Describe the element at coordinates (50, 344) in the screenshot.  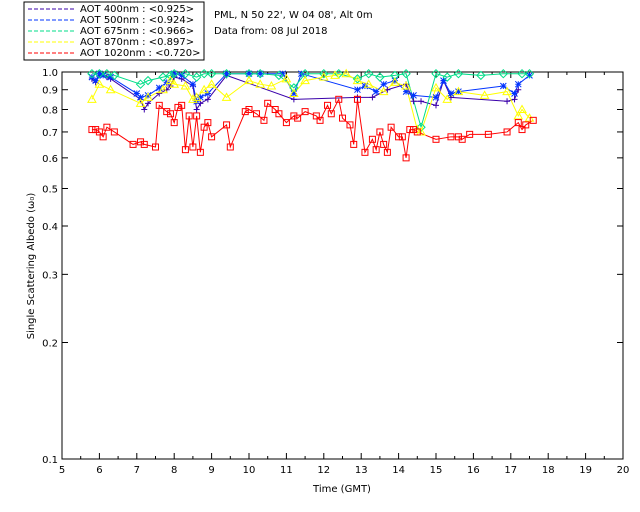
I see `y-tick-label: 0.2` at that location.